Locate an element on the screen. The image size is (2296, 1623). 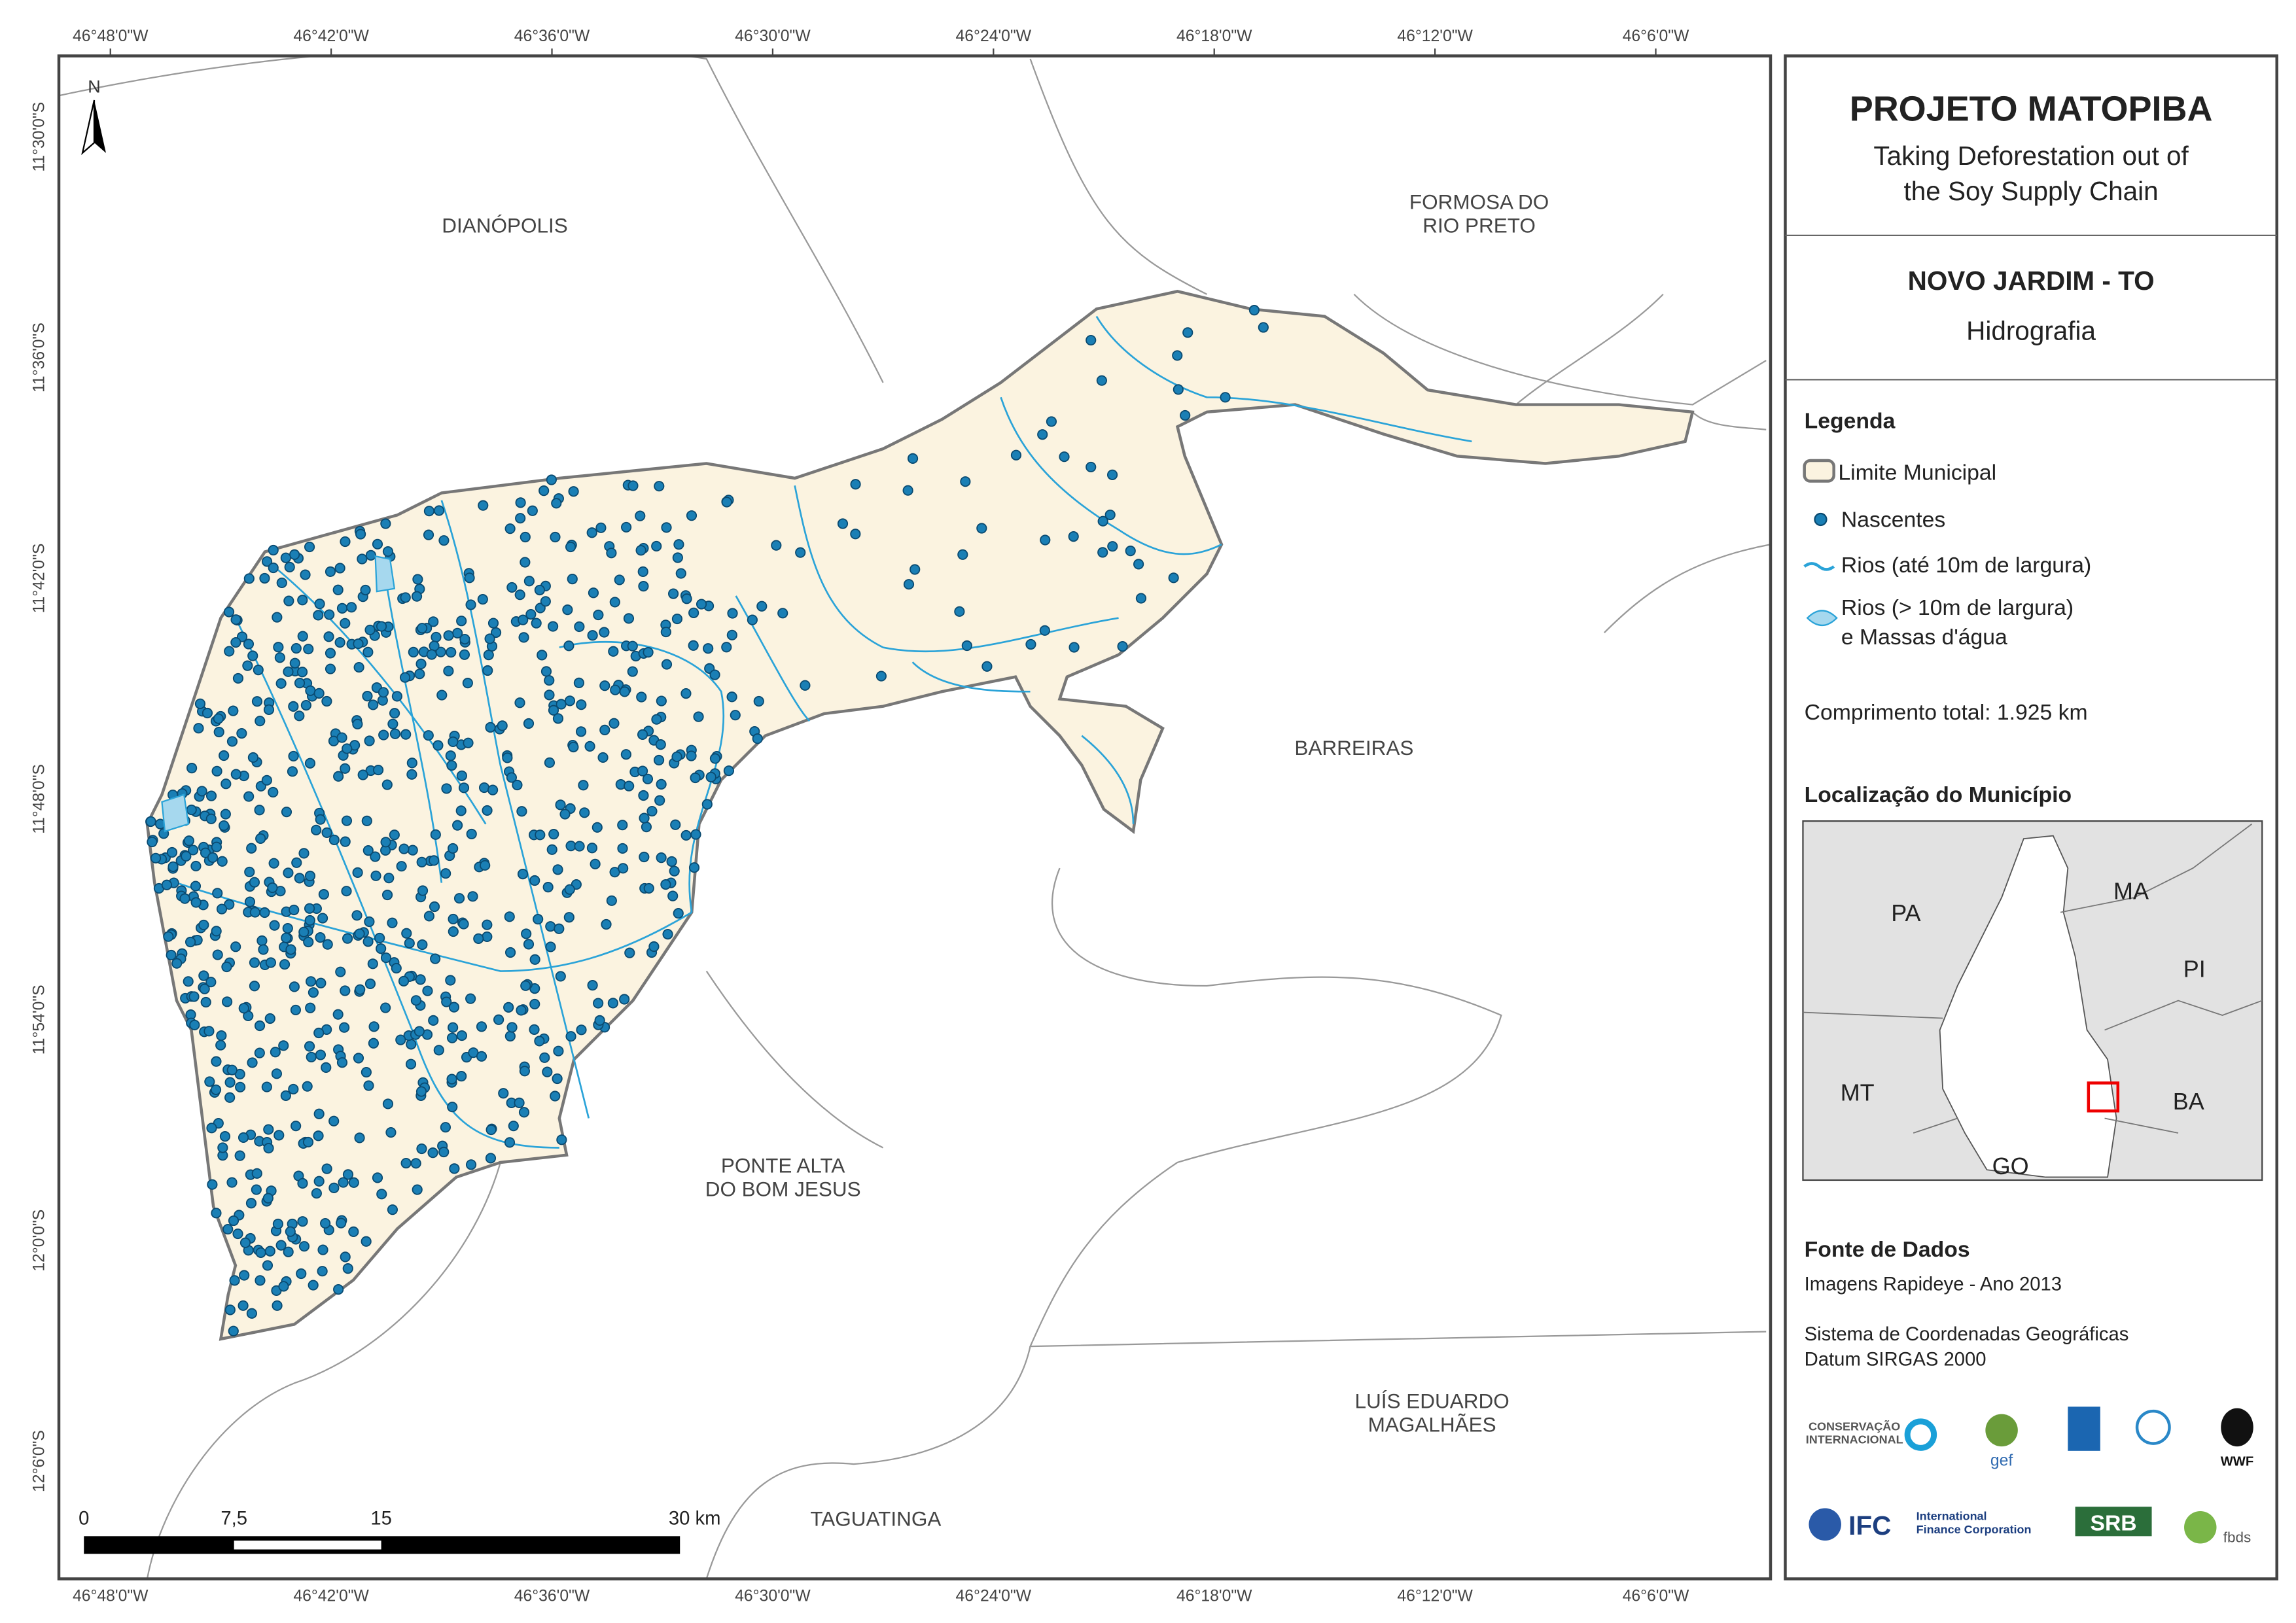
logo-text: IFC is located at coordinates (1869, 1525).